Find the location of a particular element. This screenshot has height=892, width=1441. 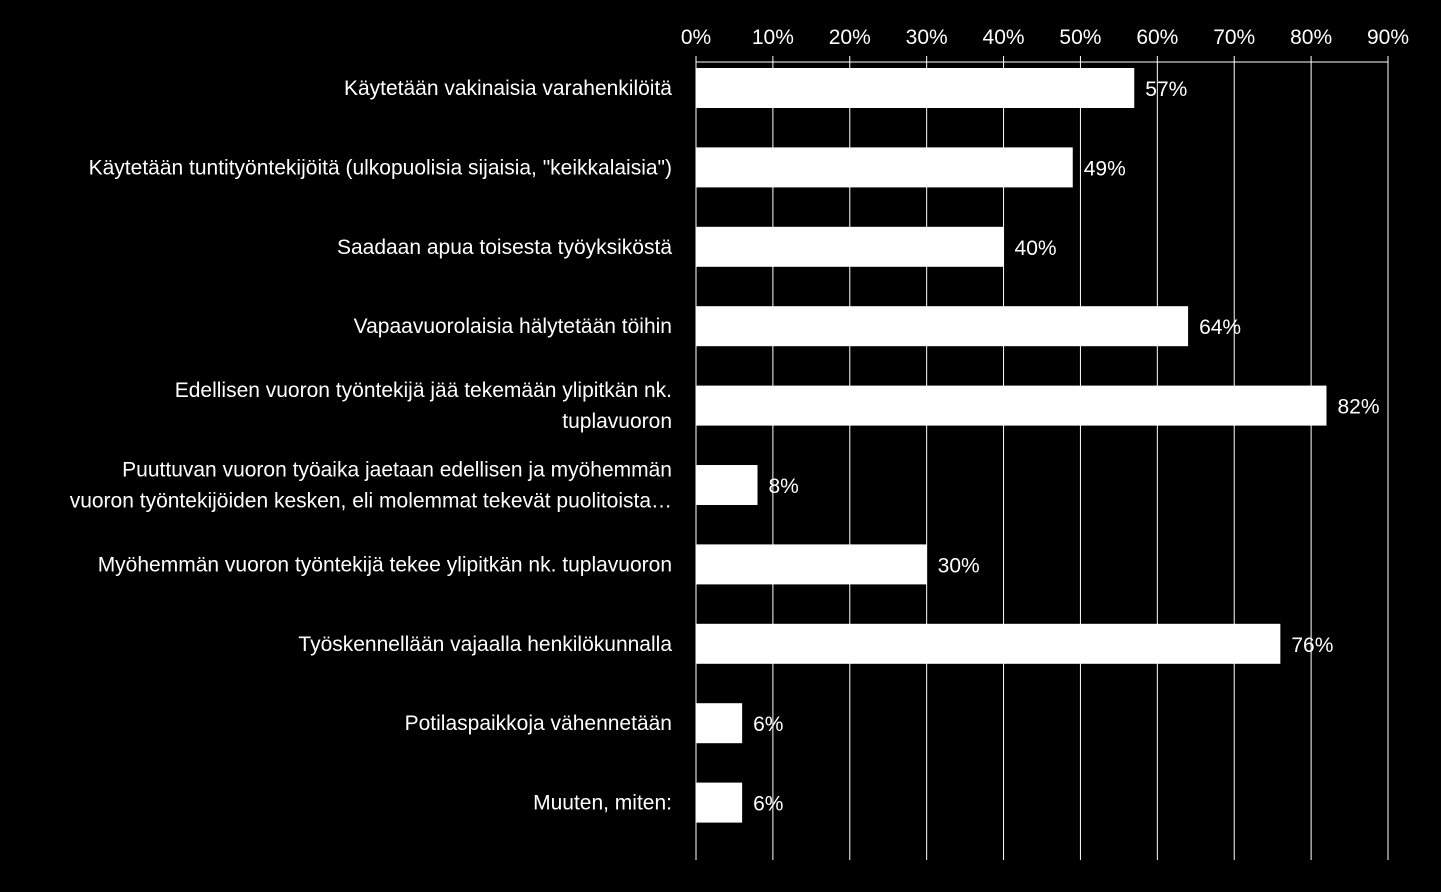

tick-label: 0% is located at coordinates (696, 37).